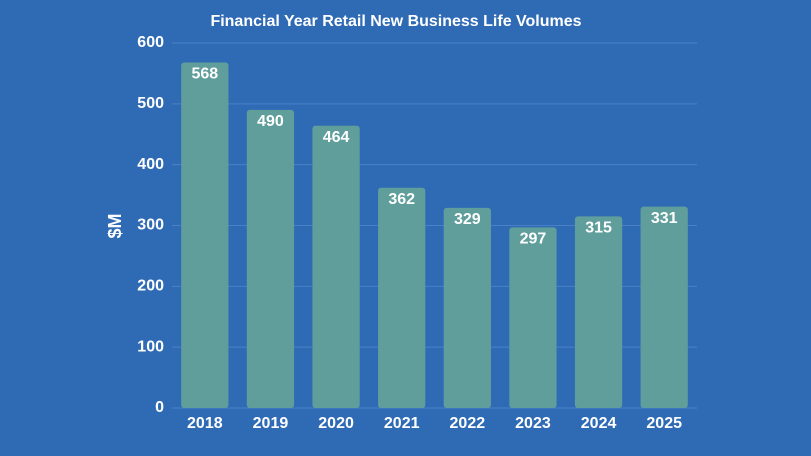  Describe the element at coordinates (115, 225) in the screenshot. I see `y-axis-label: $M` at that location.